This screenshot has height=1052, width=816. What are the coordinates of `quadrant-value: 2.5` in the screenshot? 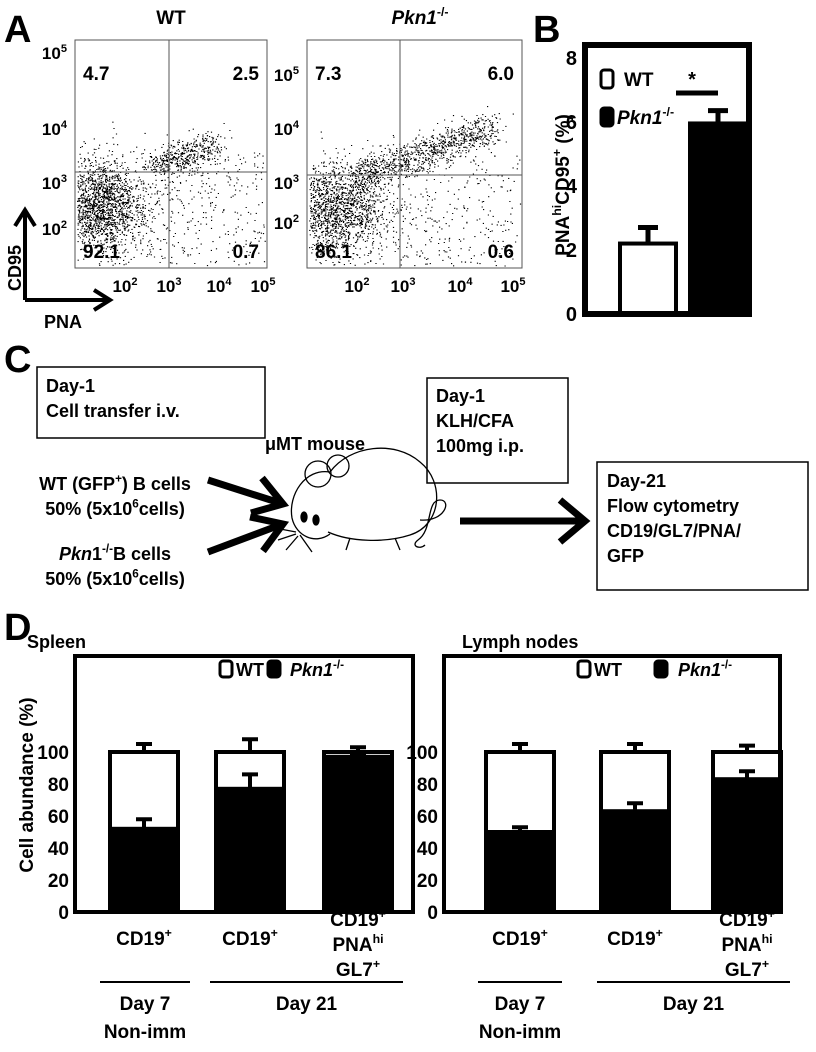 It's located at (246, 74).